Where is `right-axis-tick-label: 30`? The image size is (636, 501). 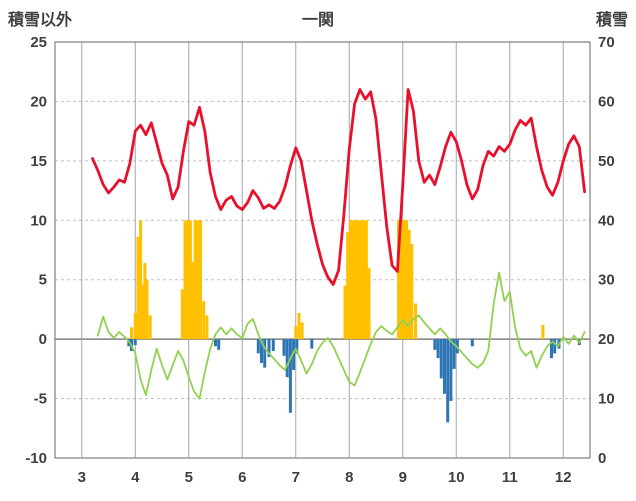 right-axis-tick-label: 30 is located at coordinates (606, 280).